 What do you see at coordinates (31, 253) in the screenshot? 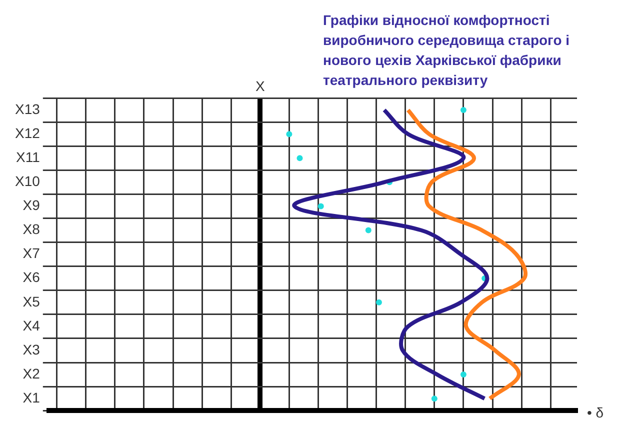
I see `y-tick-label: X7` at bounding box center [31, 253].